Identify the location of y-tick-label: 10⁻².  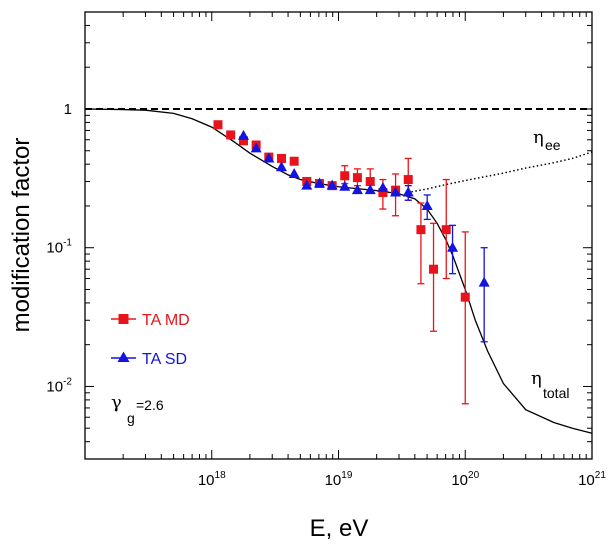
(59, 385).